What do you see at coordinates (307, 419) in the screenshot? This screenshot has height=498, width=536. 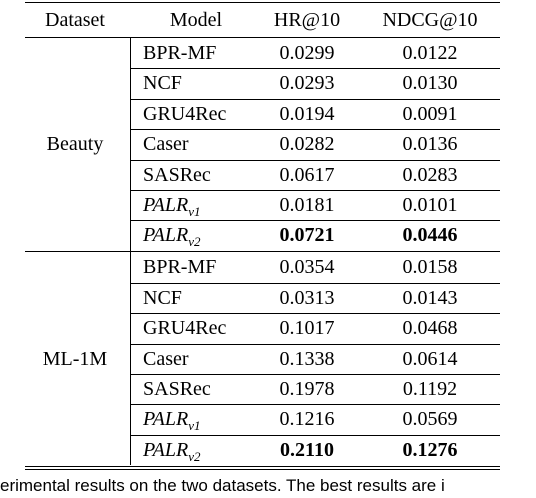 I see `hr-cell: 0.1216` at bounding box center [307, 419].